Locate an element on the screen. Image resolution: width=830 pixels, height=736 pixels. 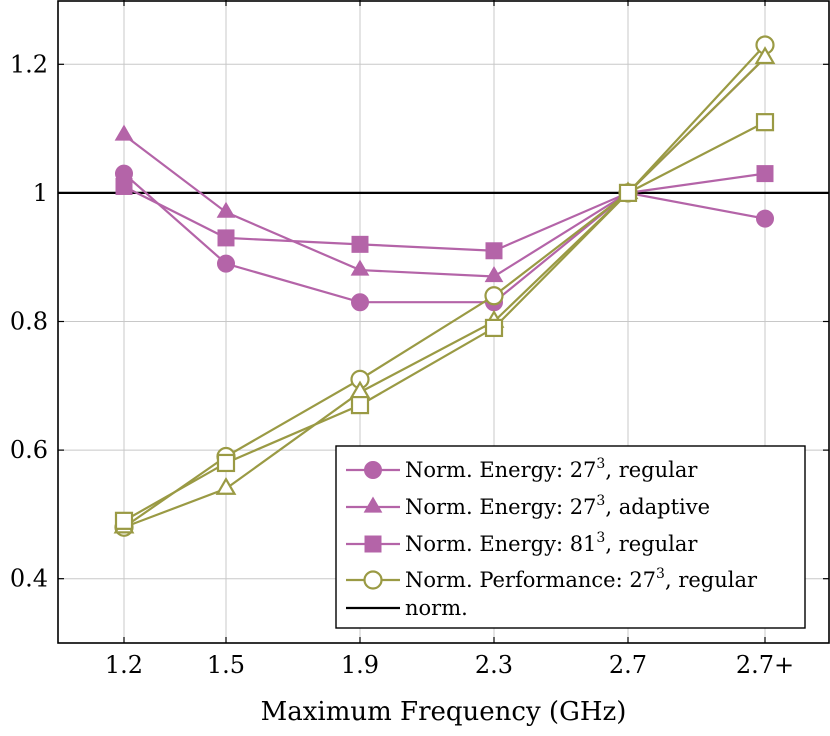
x-tick-label: 2.3 is located at coordinates (494, 665).